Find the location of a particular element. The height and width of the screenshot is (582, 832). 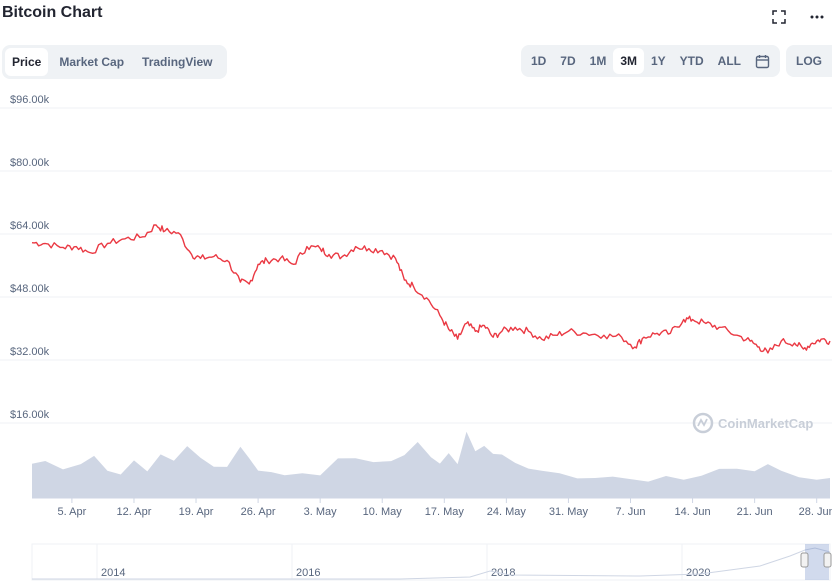

calendar-icon is located at coordinates (762, 61).